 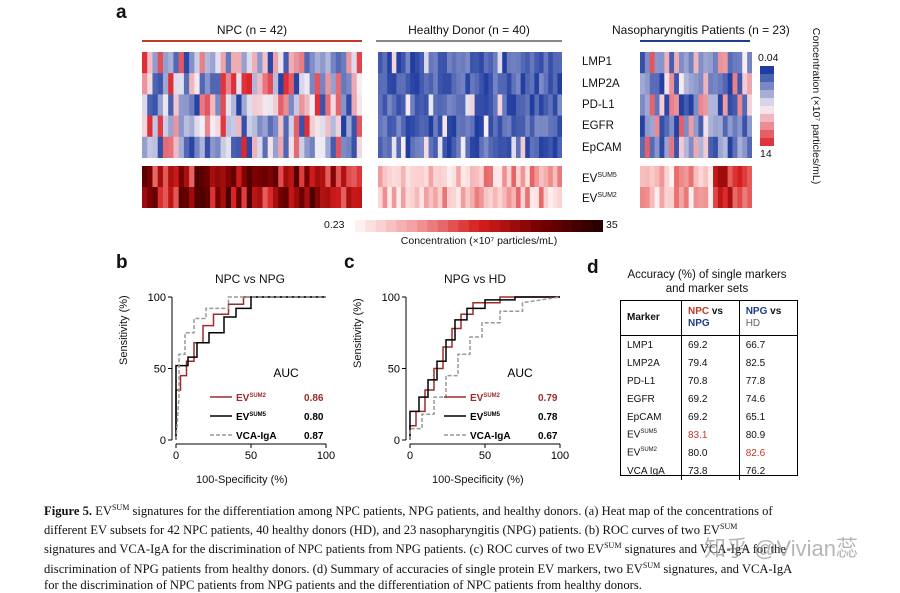 What do you see at coordinates (160, 370) in the screenshot?
I see `roc-y-tick-label: 50` at bounding box center [160, 370].